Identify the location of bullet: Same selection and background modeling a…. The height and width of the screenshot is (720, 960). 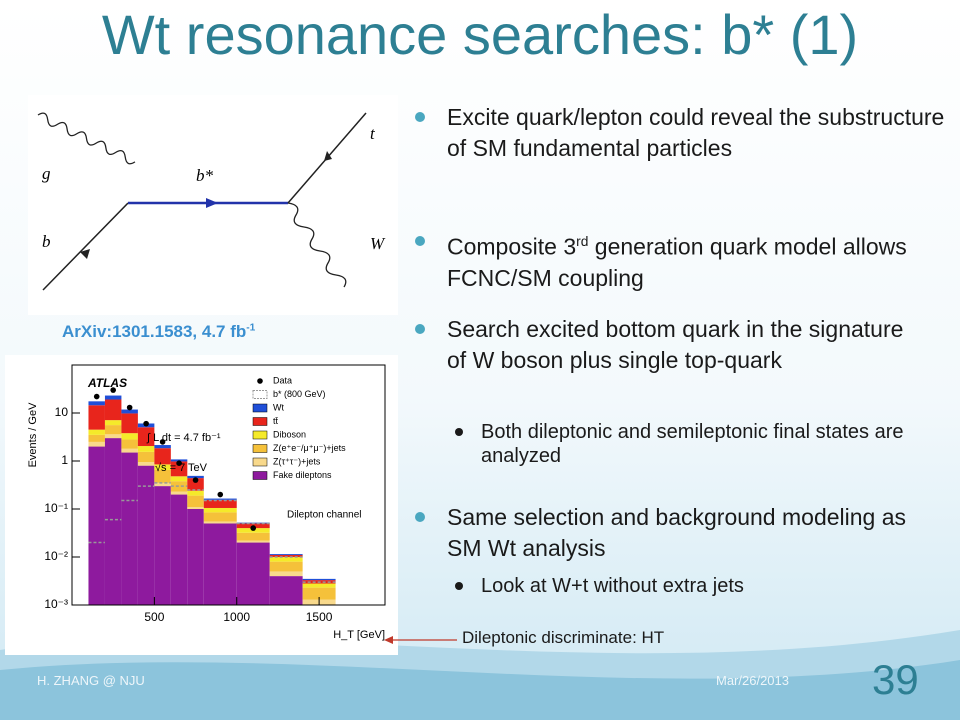
(661, 533).